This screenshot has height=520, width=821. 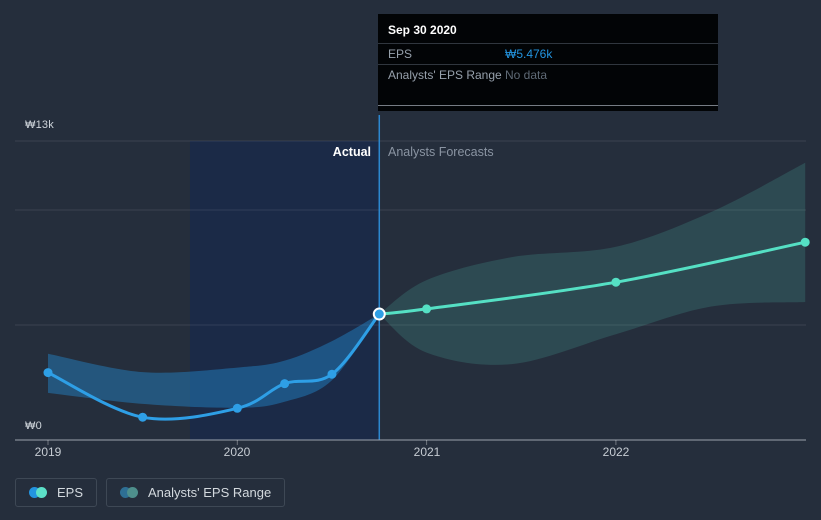 I want to click on tooltip-row-range: Analysts' EPS Range No data, so click(x=548, y=74).